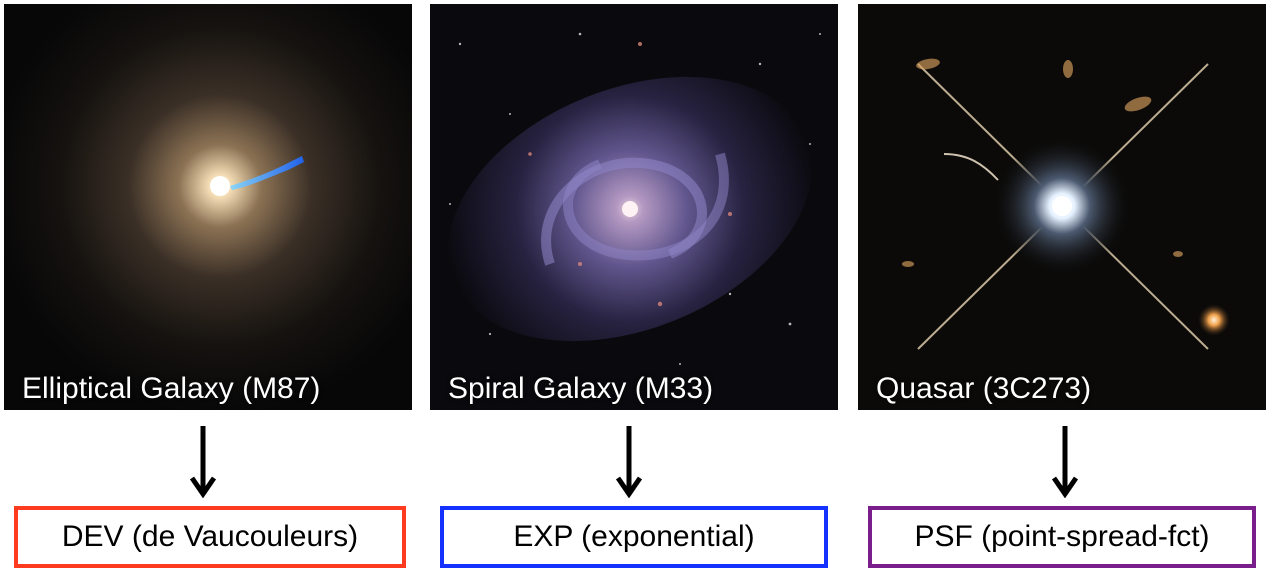  What do you see at coordinates (984, 388) in the screenshot?
I see `panel-caption: Quasar (3C273)` at bounding box center [984, 388].